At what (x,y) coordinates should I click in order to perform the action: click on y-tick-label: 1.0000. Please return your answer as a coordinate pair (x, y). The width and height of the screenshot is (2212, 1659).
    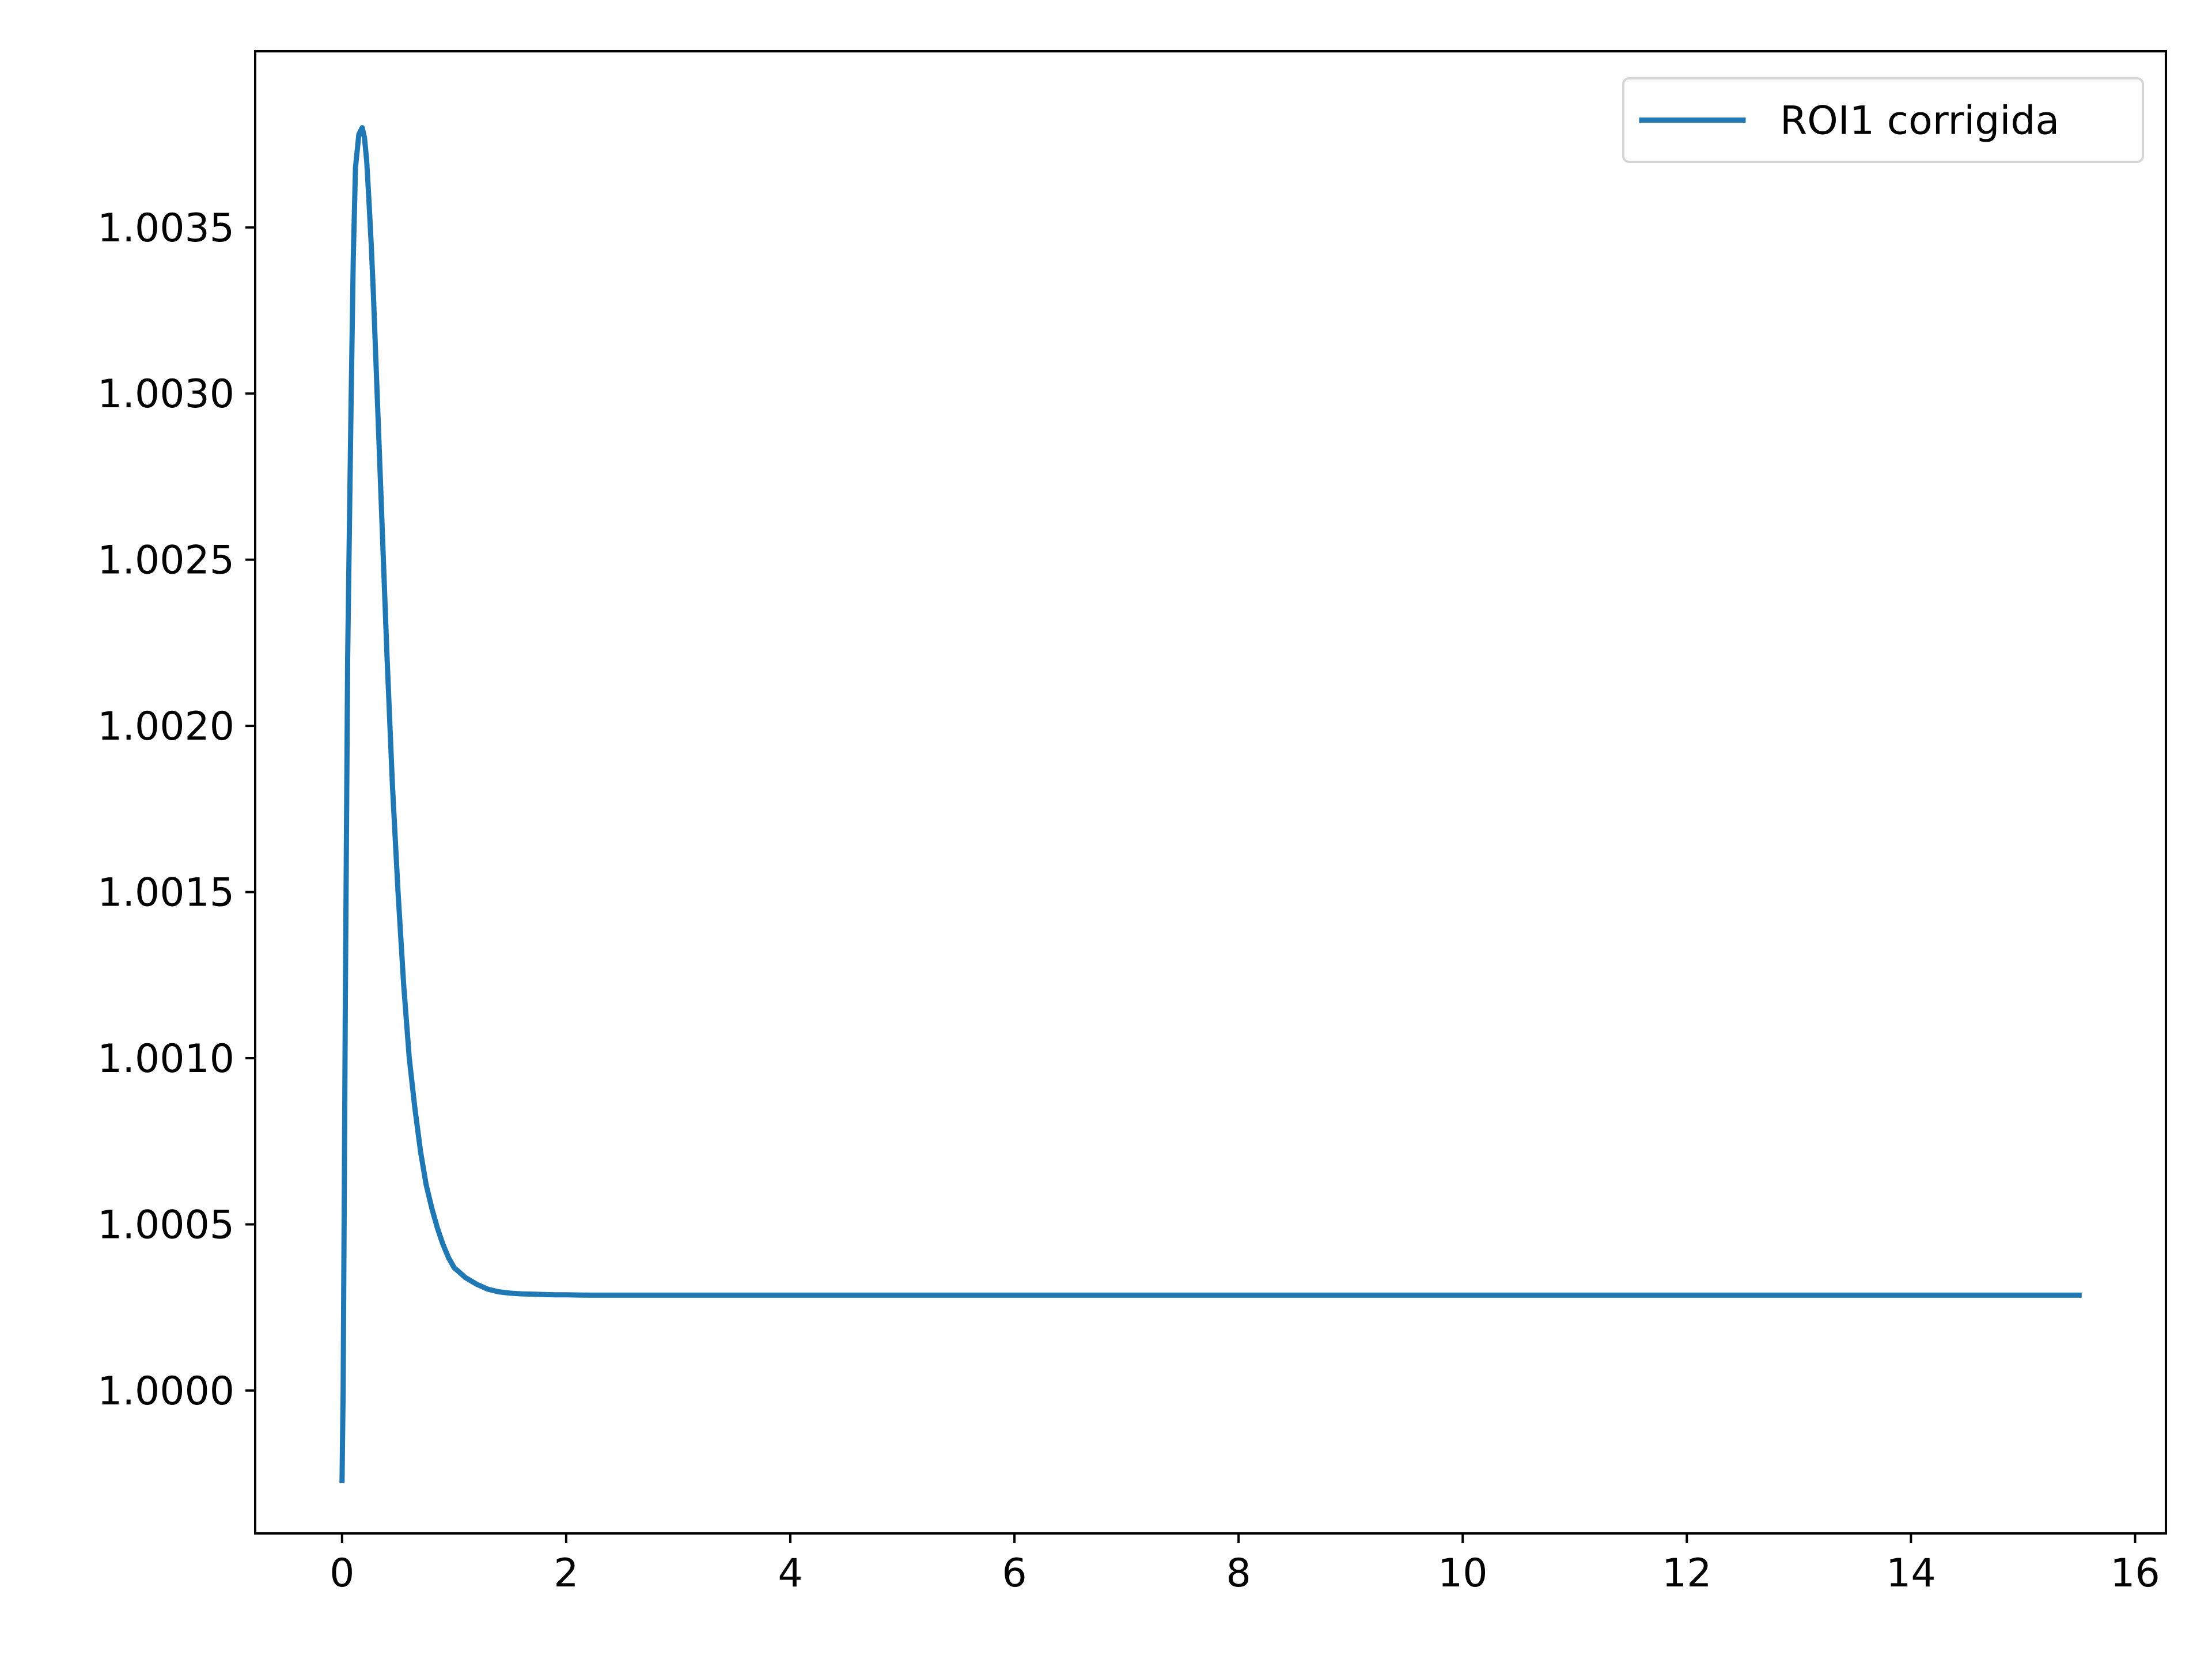
    Looking at the image, I should click on (165, 1391).